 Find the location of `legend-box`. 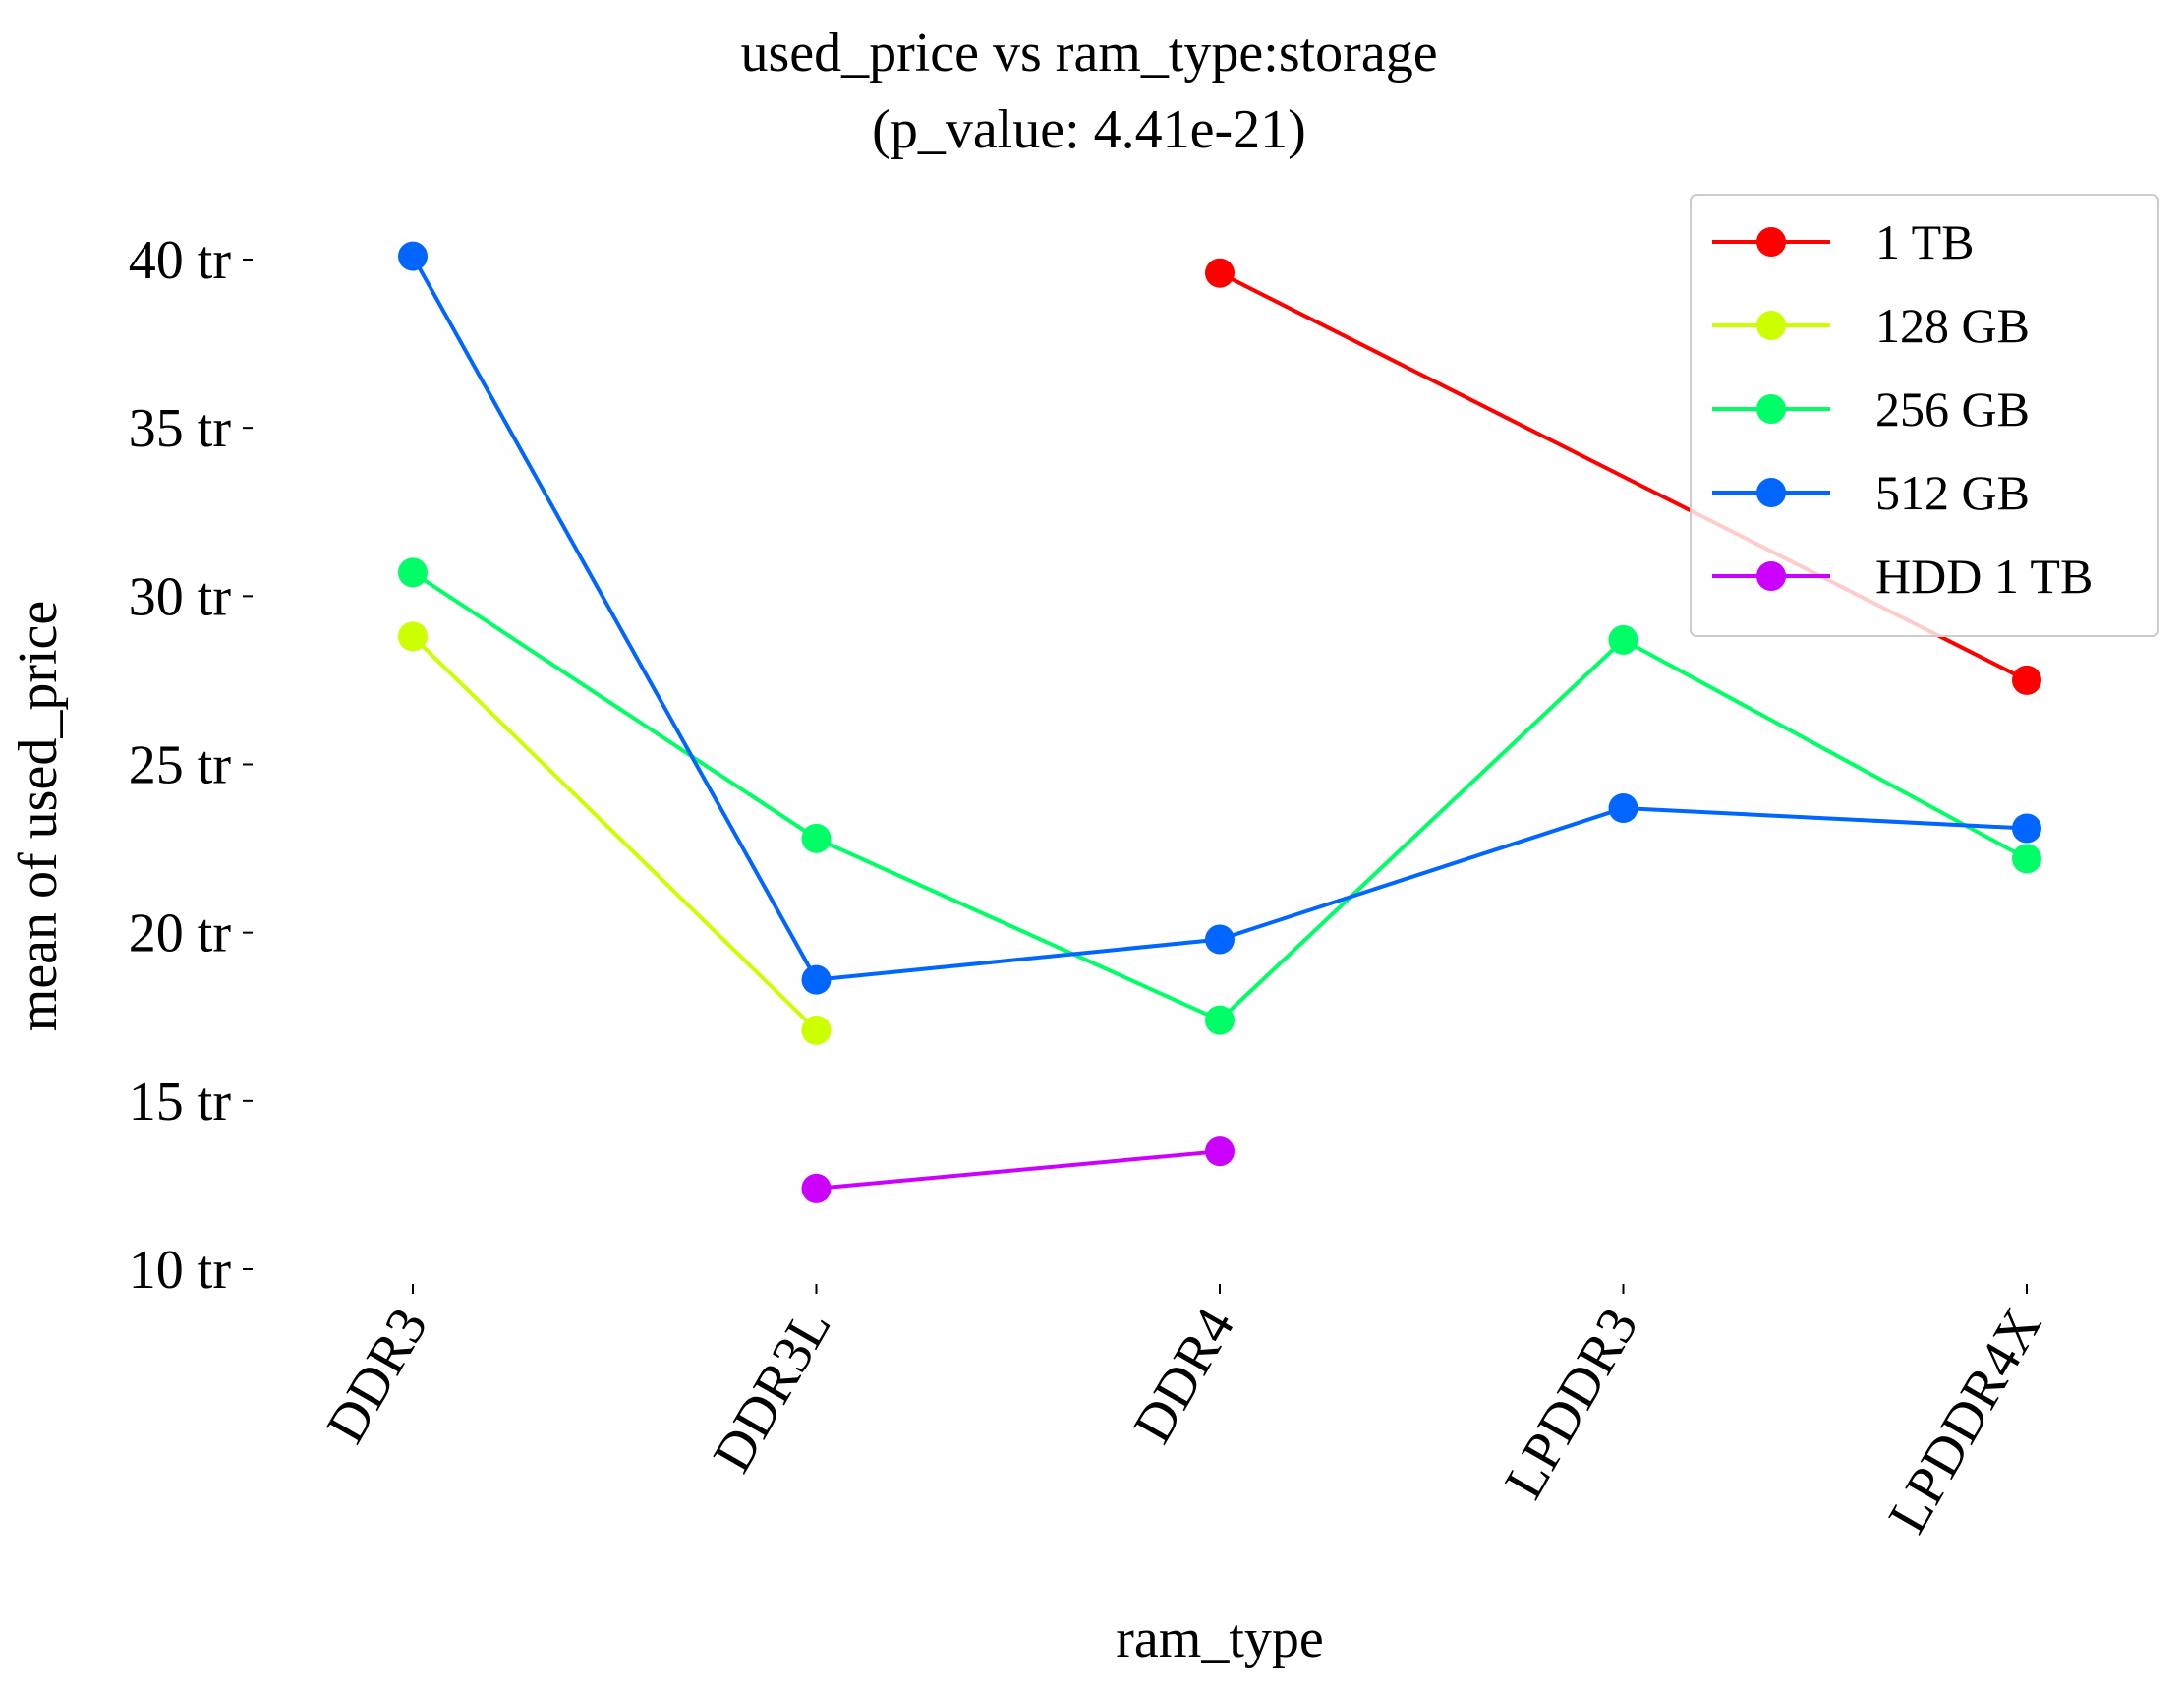

legend-box is located at coordinates (1924, 416).